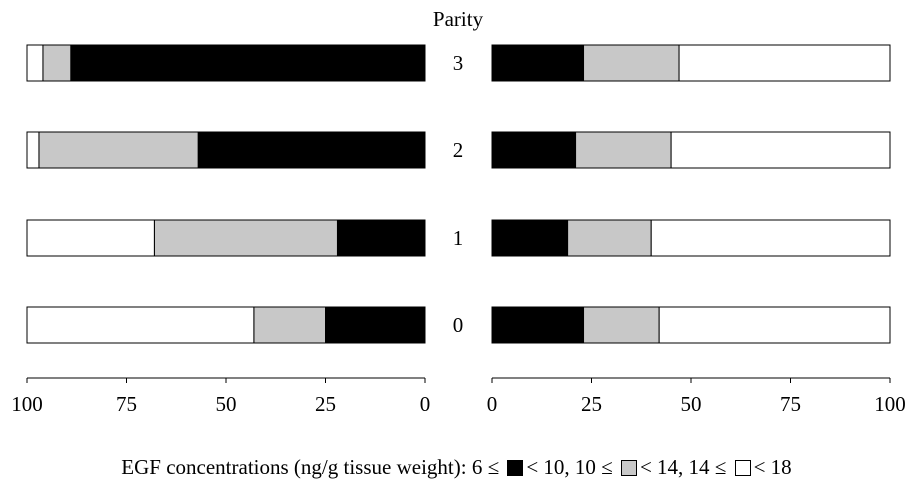 The height and width of the screenshot is (487, 913). What do you see at coordinates (492, 404) in the screenshot?
I see `x-tick-label-right-0: 0` at bounding box center [492, 404].